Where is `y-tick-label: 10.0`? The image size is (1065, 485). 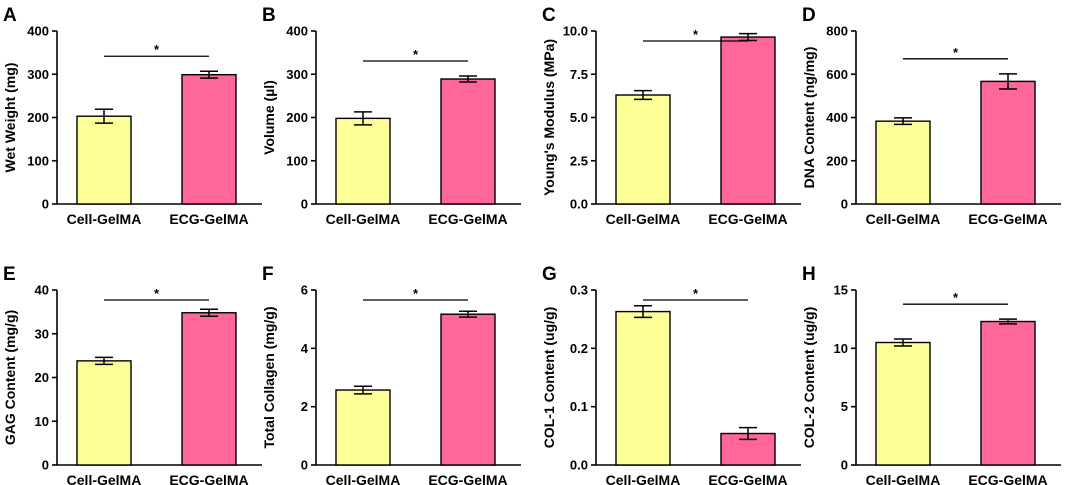 y-tick-label: 10.0 is located at coordinates (575, 31).